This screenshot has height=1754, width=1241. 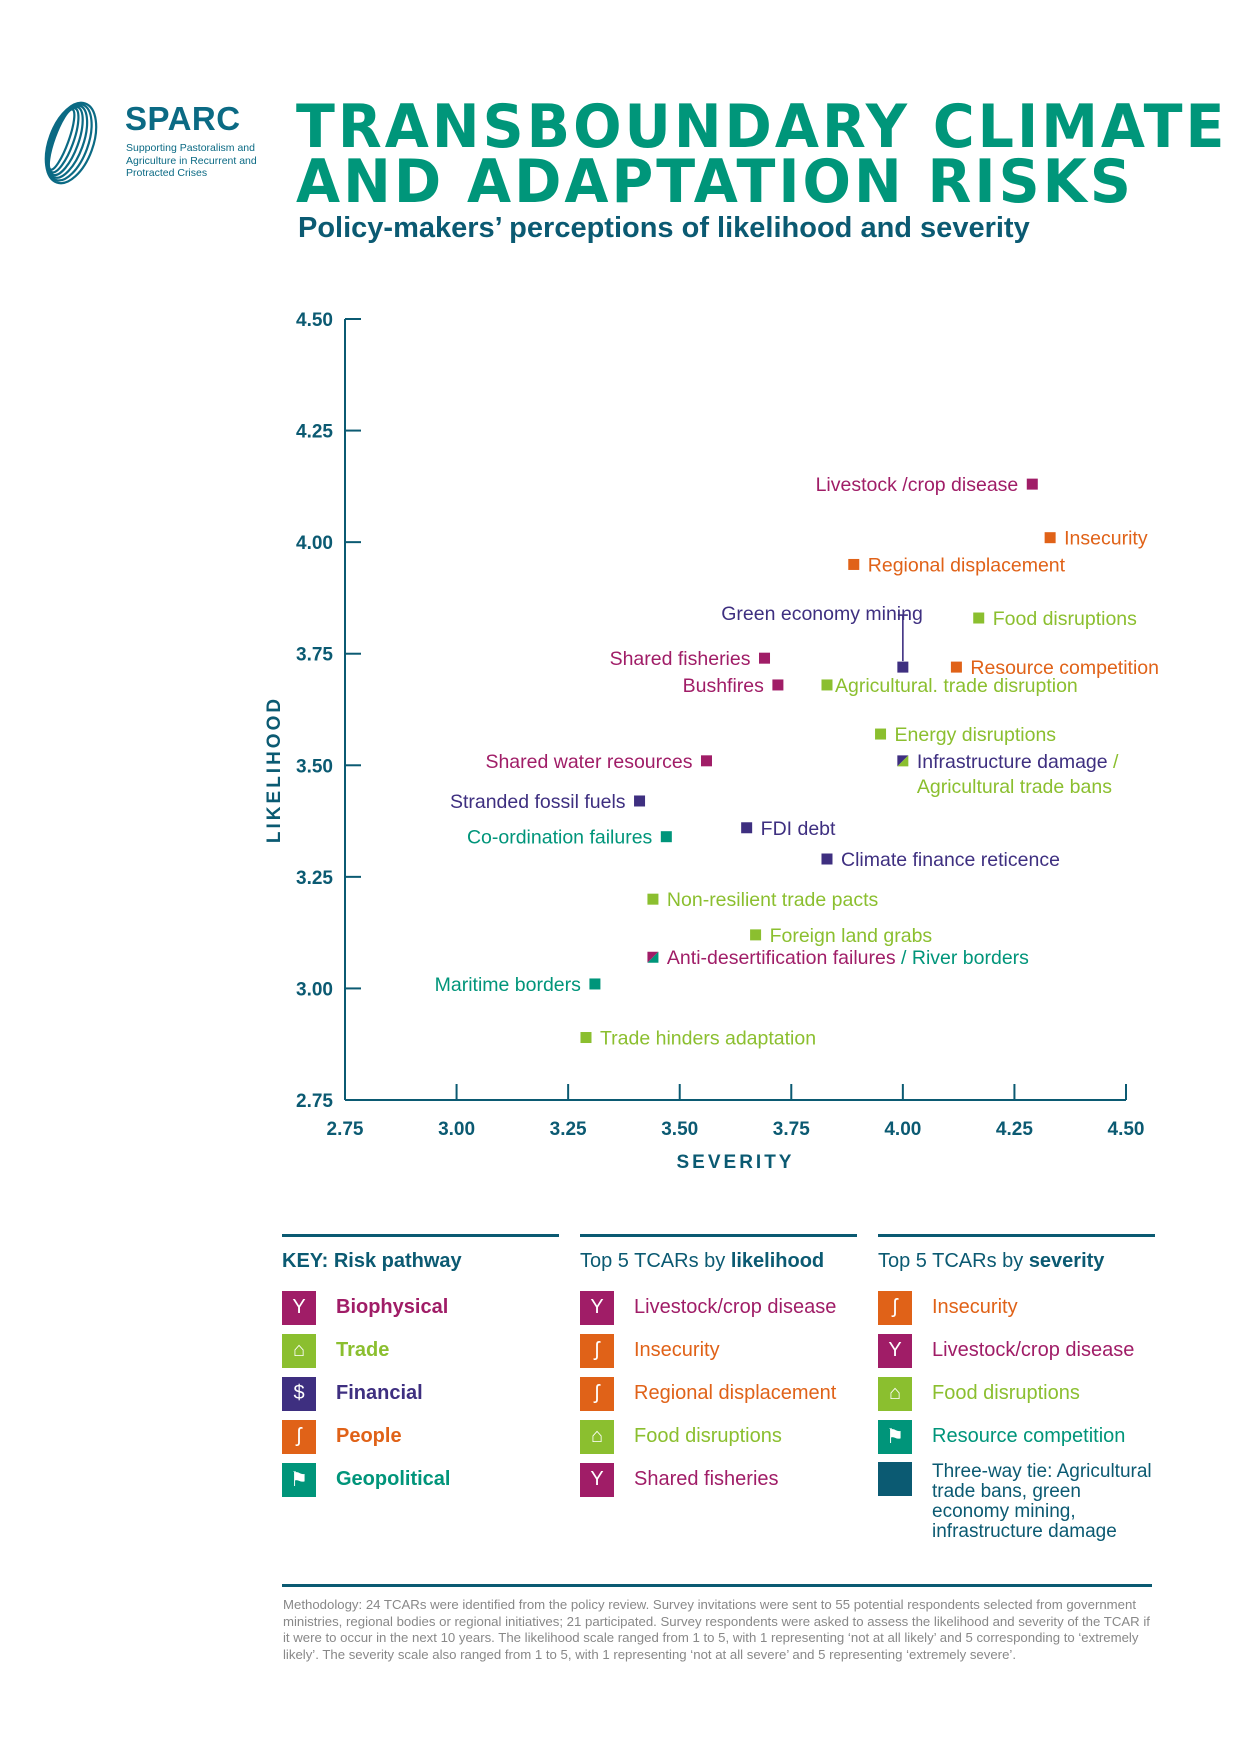 I want to click on item-label: Regional displacement, so click(x=735, y=1393).